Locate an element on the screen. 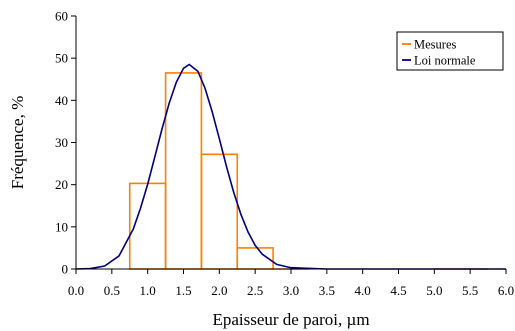 This screenshot has height=331, width=515. y-tick-label: 20 is located at coordinates (61, 184).